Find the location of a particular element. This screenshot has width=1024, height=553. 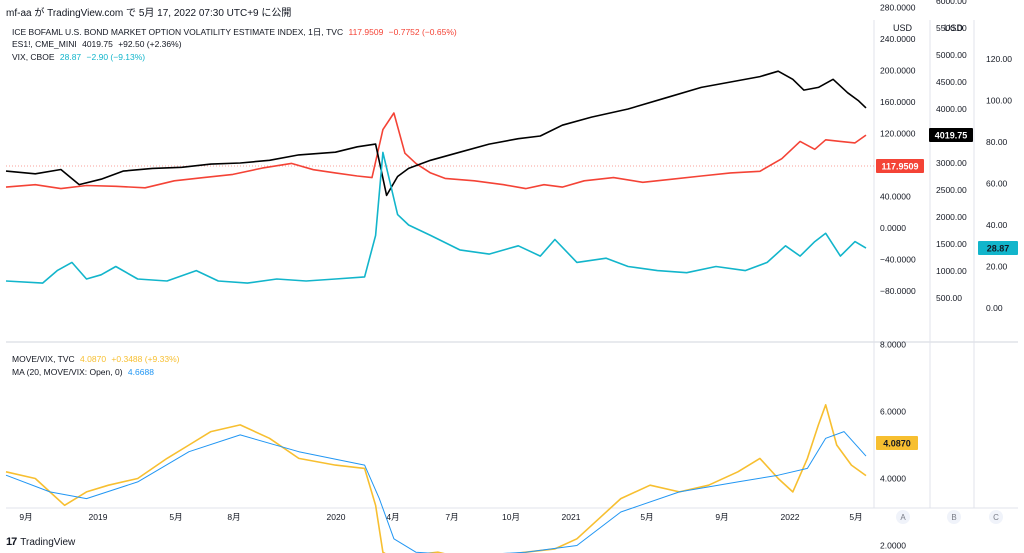

time-axis-tick: 2019 is located at coordinates (98, 517).